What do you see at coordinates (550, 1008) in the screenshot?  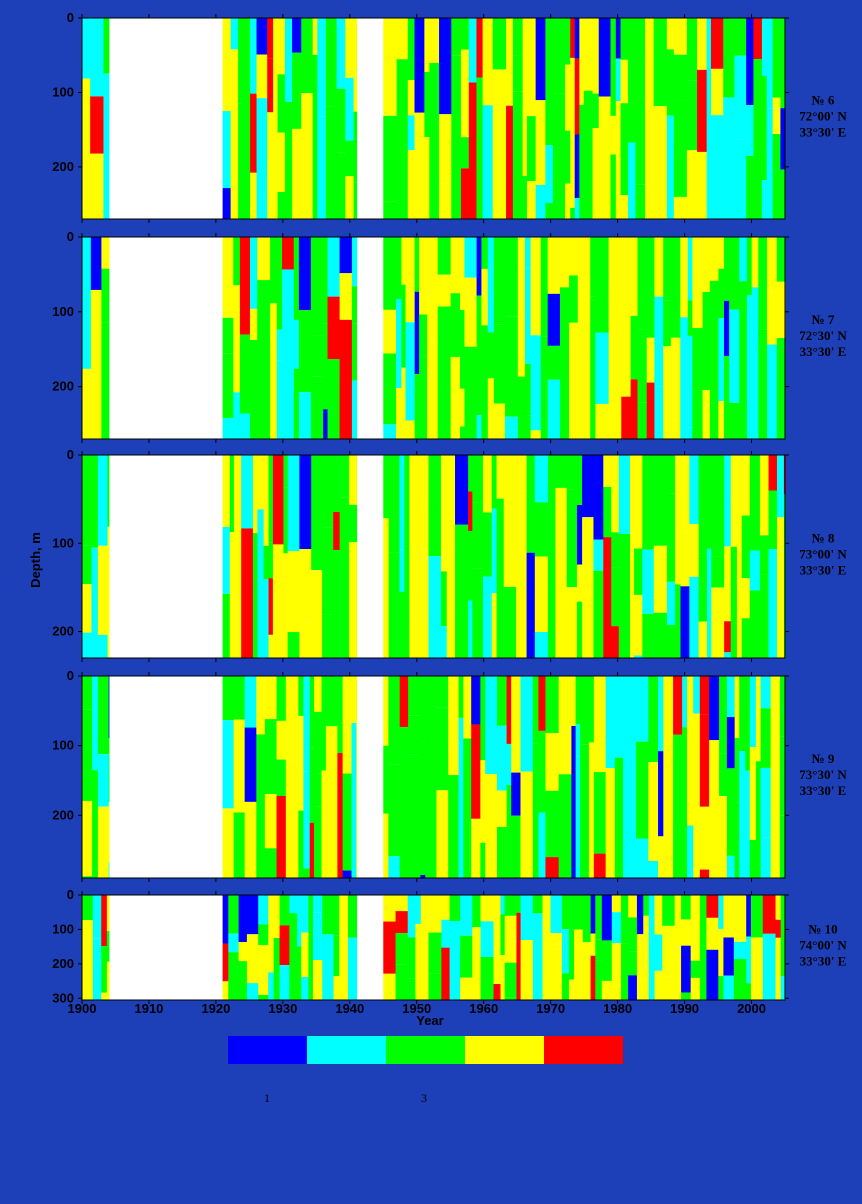 I see `x-tick-label: 1970` at bounding box center [550, 1008].